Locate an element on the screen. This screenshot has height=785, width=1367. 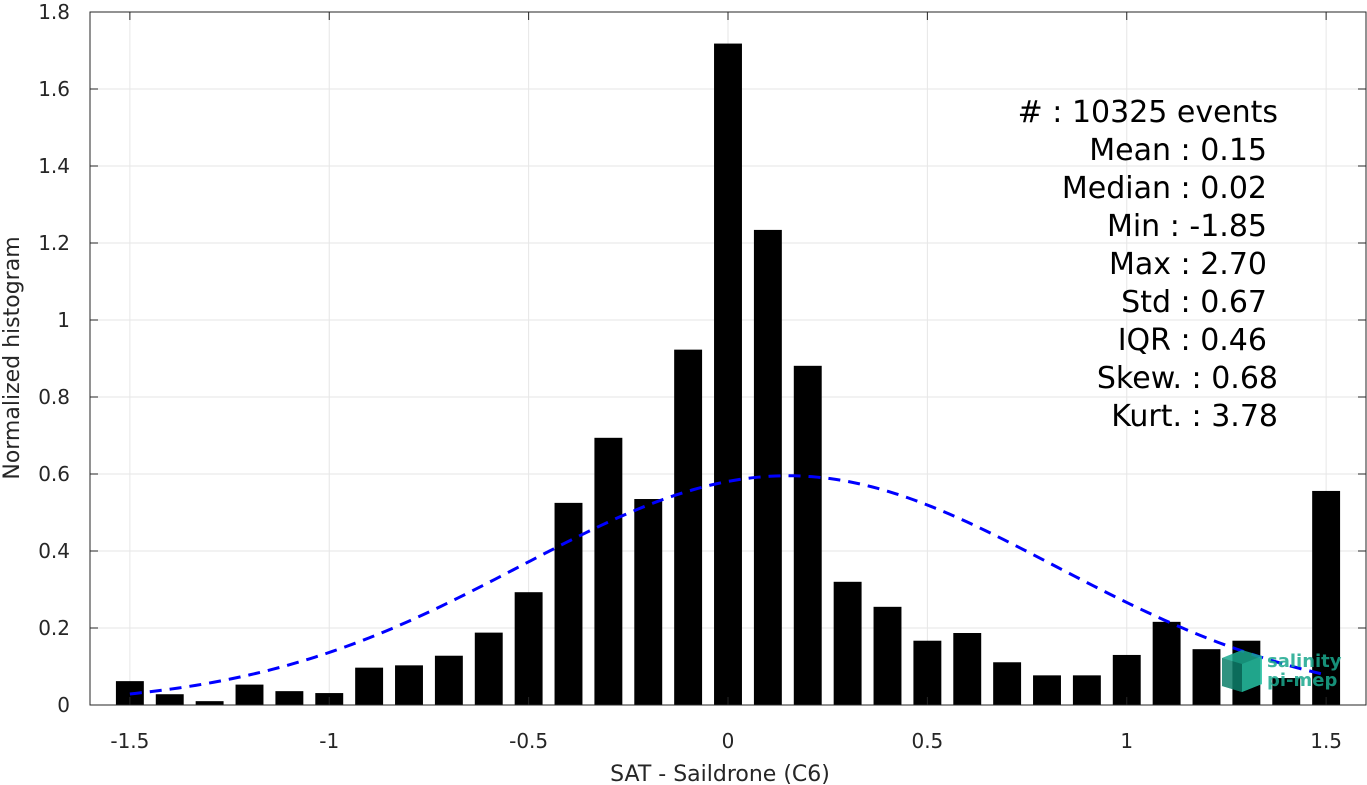
x-tick-label: 0 is located at coordinates (728, 741).